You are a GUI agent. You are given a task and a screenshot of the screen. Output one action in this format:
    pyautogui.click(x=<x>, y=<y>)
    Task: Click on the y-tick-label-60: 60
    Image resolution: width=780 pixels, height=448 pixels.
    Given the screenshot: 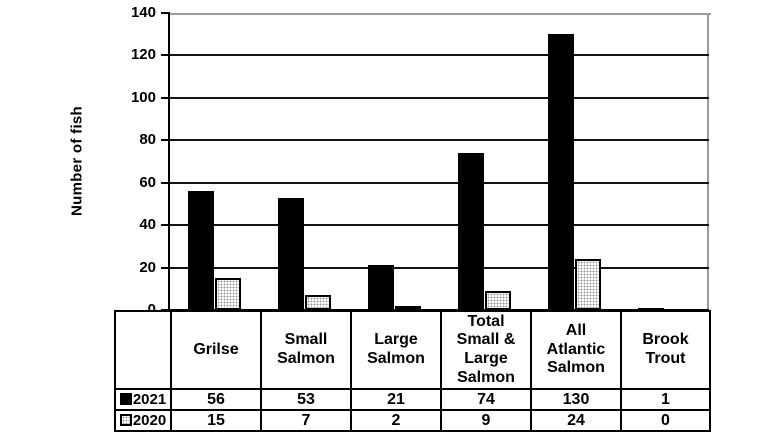 What is the action you would take?
    pyautogui.click(x=147, y=182)
    